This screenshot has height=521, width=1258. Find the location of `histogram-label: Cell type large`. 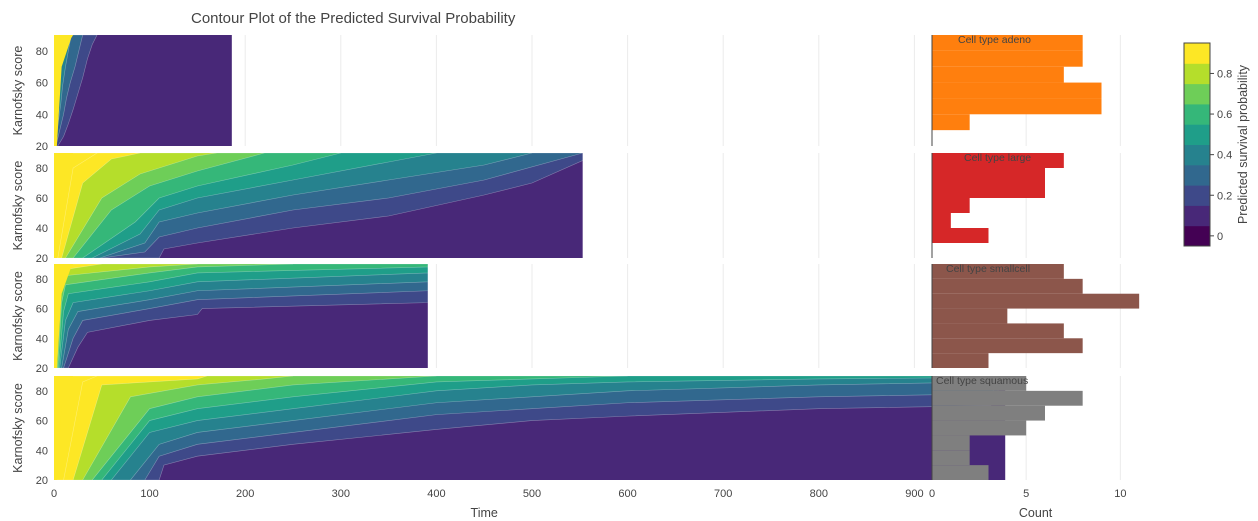

histogram-label: Cell type large is located at coordinates (997, 158).